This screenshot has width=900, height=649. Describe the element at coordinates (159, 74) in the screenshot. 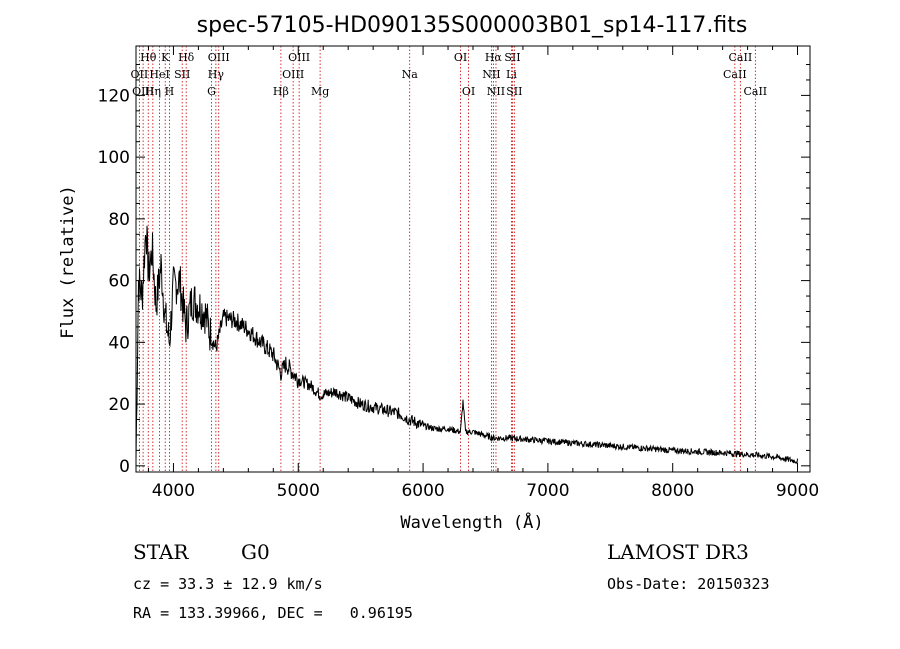

I see `spectral-line-label: HeI` at that location.